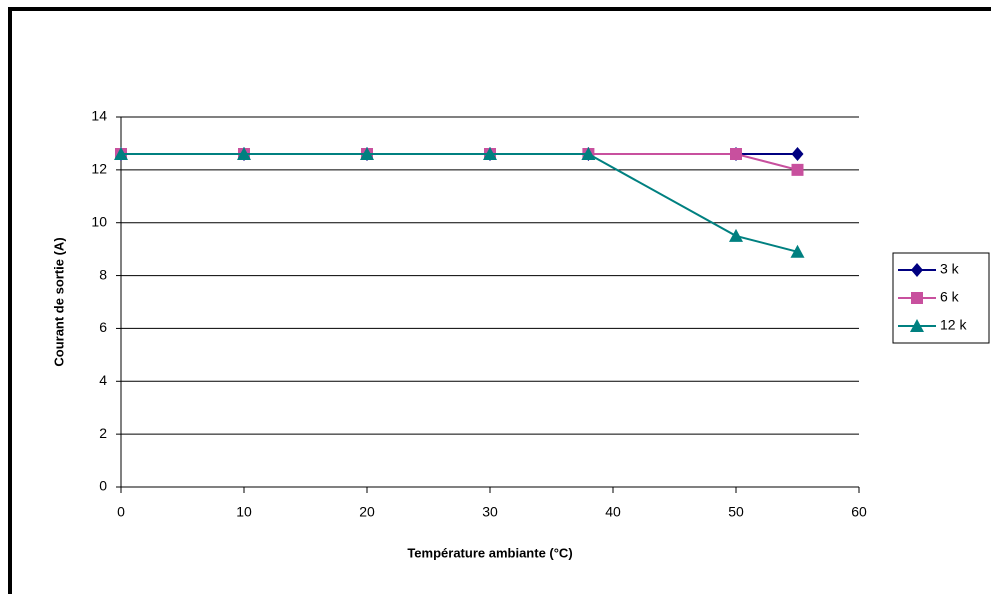 The image size is (991, 599). I want to click on y-tick-label: 10, so click(99, 221).